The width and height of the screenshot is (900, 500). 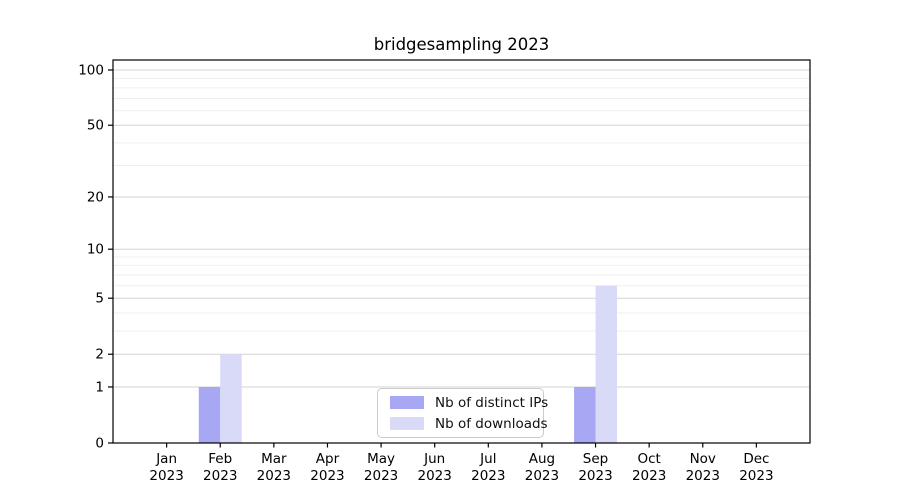 I want to click on x-tick-label-month: Nov, so click(x=703, y=459).